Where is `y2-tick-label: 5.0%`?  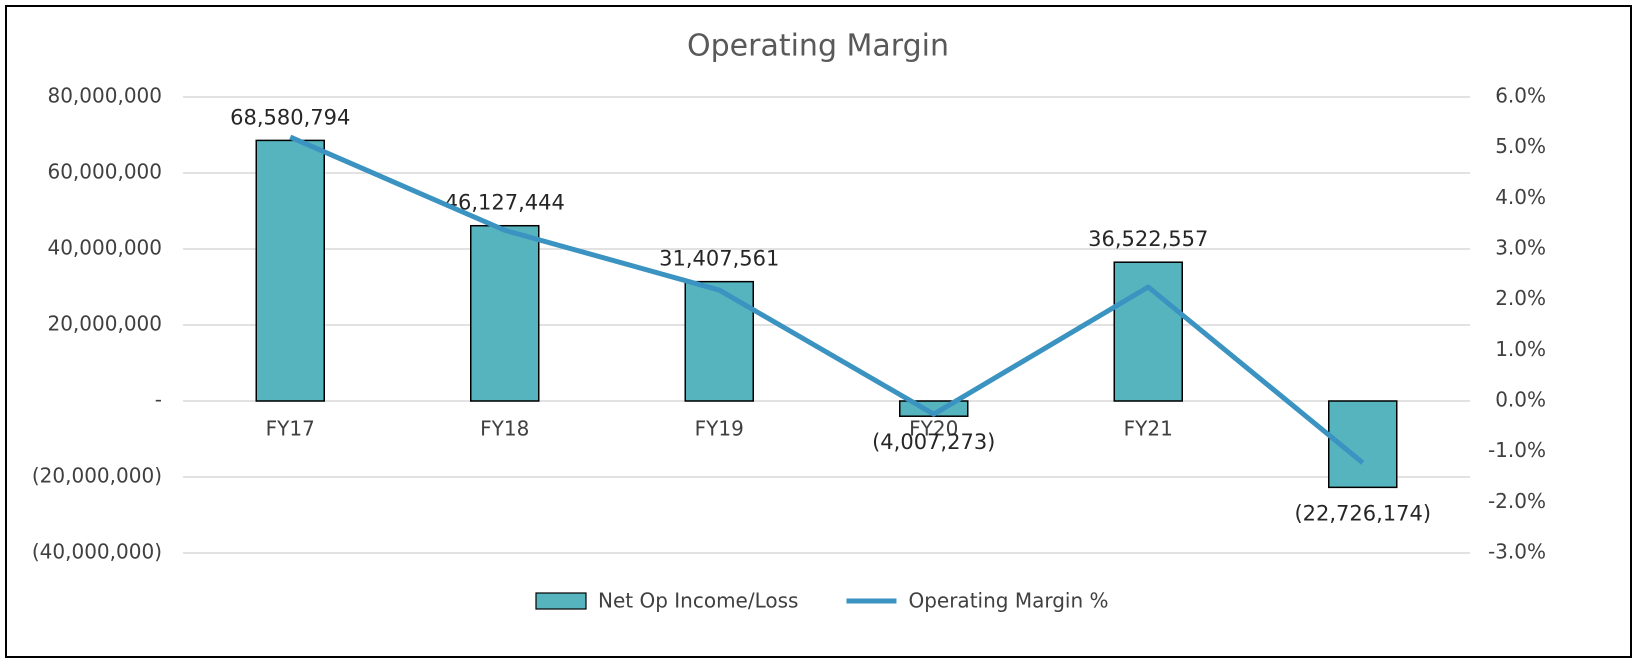 y2-tick-label: 5.0% is located at coordinates (1520, 146).